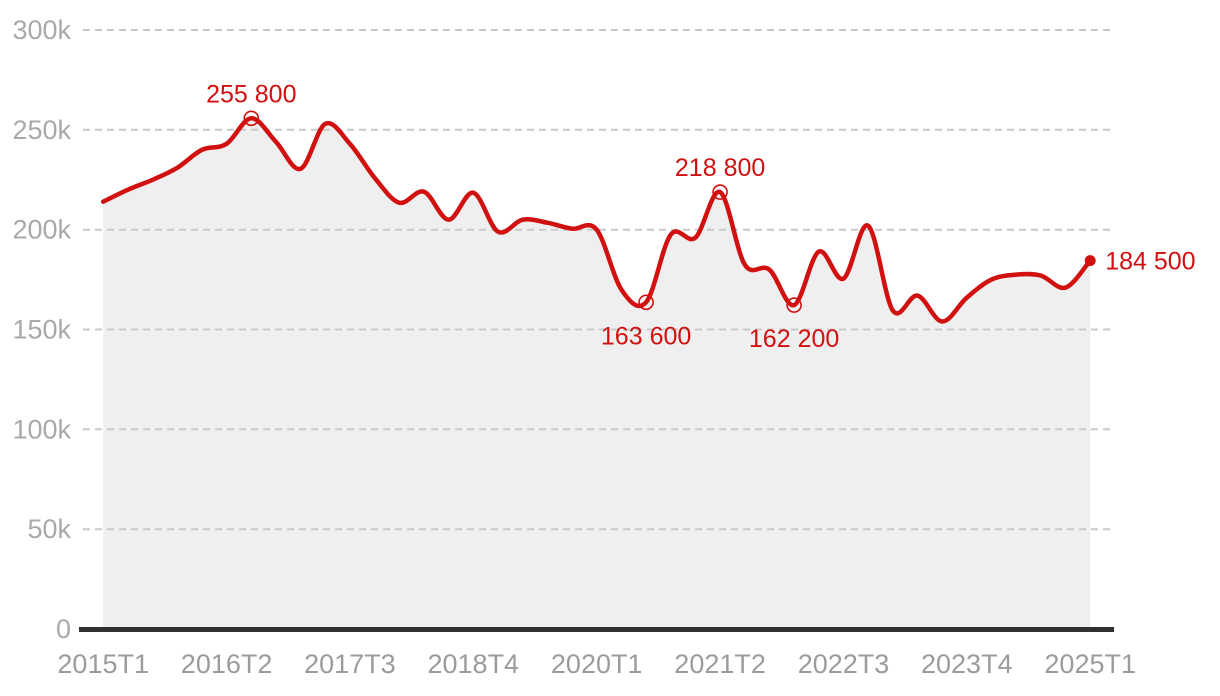  Describe the element at coordinates (646, 336) in the screenshot. I see `annotation-value-label: 163 600` at that location.